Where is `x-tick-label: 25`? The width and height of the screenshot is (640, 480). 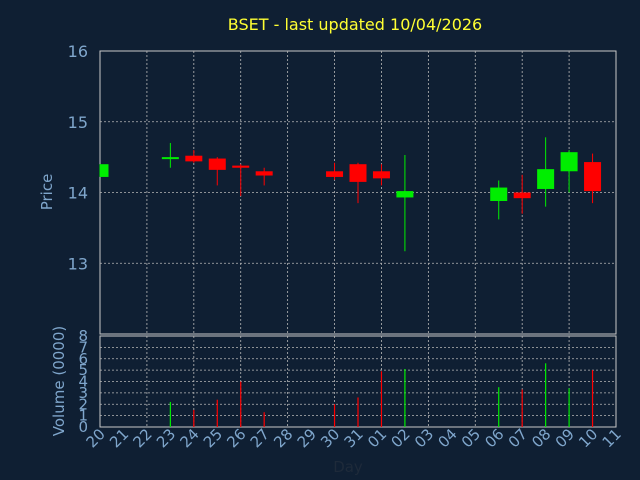 x-tick-label: 25 is located at coordinates (213, 438).